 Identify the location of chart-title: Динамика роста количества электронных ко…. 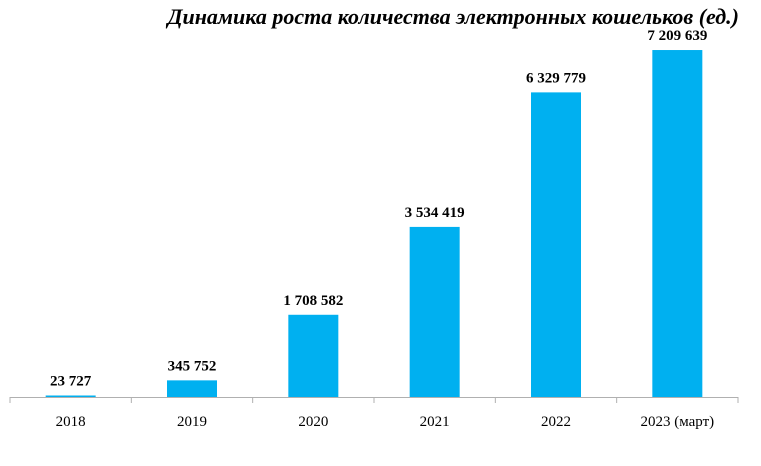
(453, 16).